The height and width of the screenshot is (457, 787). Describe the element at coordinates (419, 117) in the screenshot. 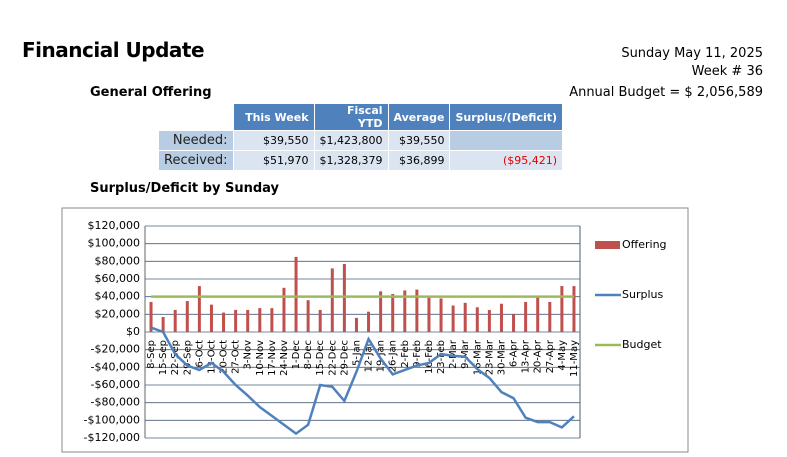

I see `col-header: Average` at that location.